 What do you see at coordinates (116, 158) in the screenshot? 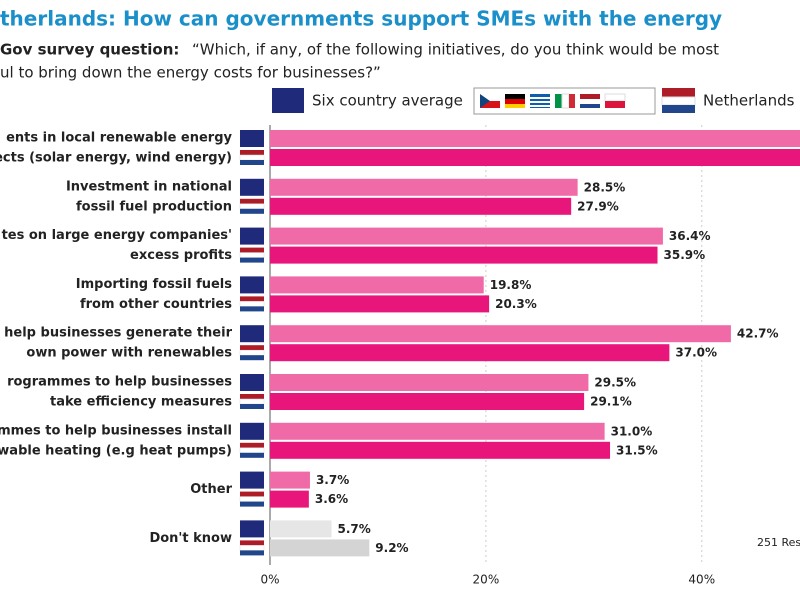
I see `category-label: ects (solar energy, wind energy)` at bounding box center [116, 158].